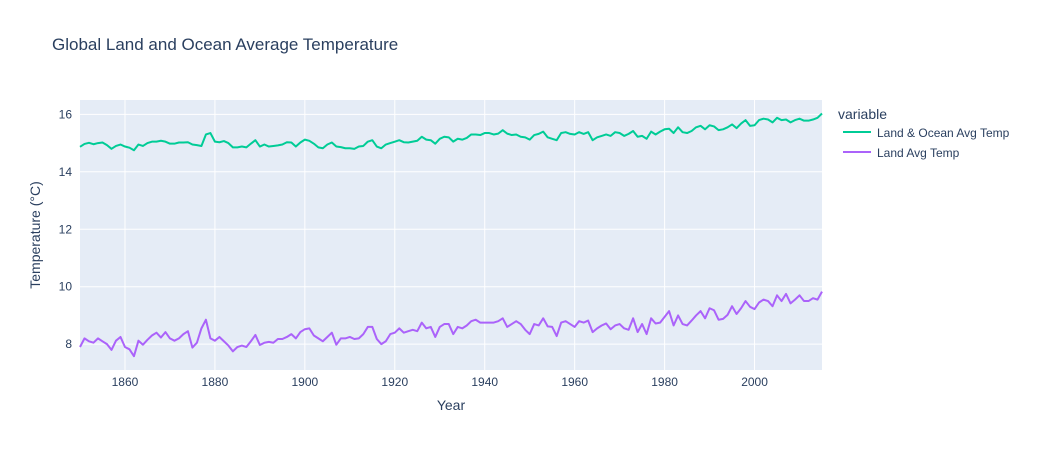 Image resolution: width=1041 pixels, height=450 pixels. I want to click on x-tick-label: 1920, so click(394, 382).